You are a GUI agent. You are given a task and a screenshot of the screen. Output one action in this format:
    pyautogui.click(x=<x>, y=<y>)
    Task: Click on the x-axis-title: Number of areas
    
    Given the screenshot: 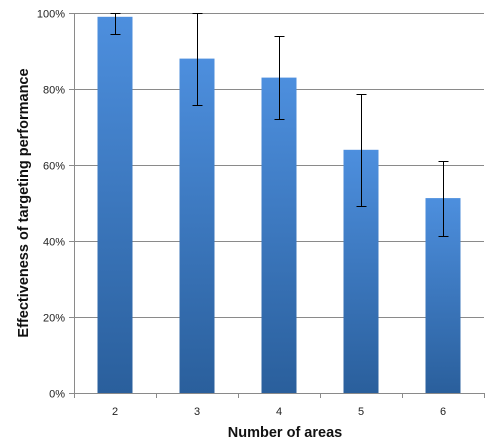 What is the action you would take?
    pyautogui.click(x=285, y=433)
    